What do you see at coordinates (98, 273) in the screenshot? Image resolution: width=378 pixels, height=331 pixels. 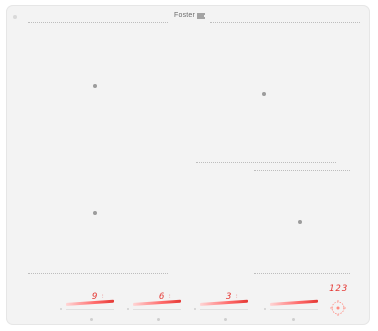 I see `zone-outline-bottom-left` at bounding box center [98, 273].